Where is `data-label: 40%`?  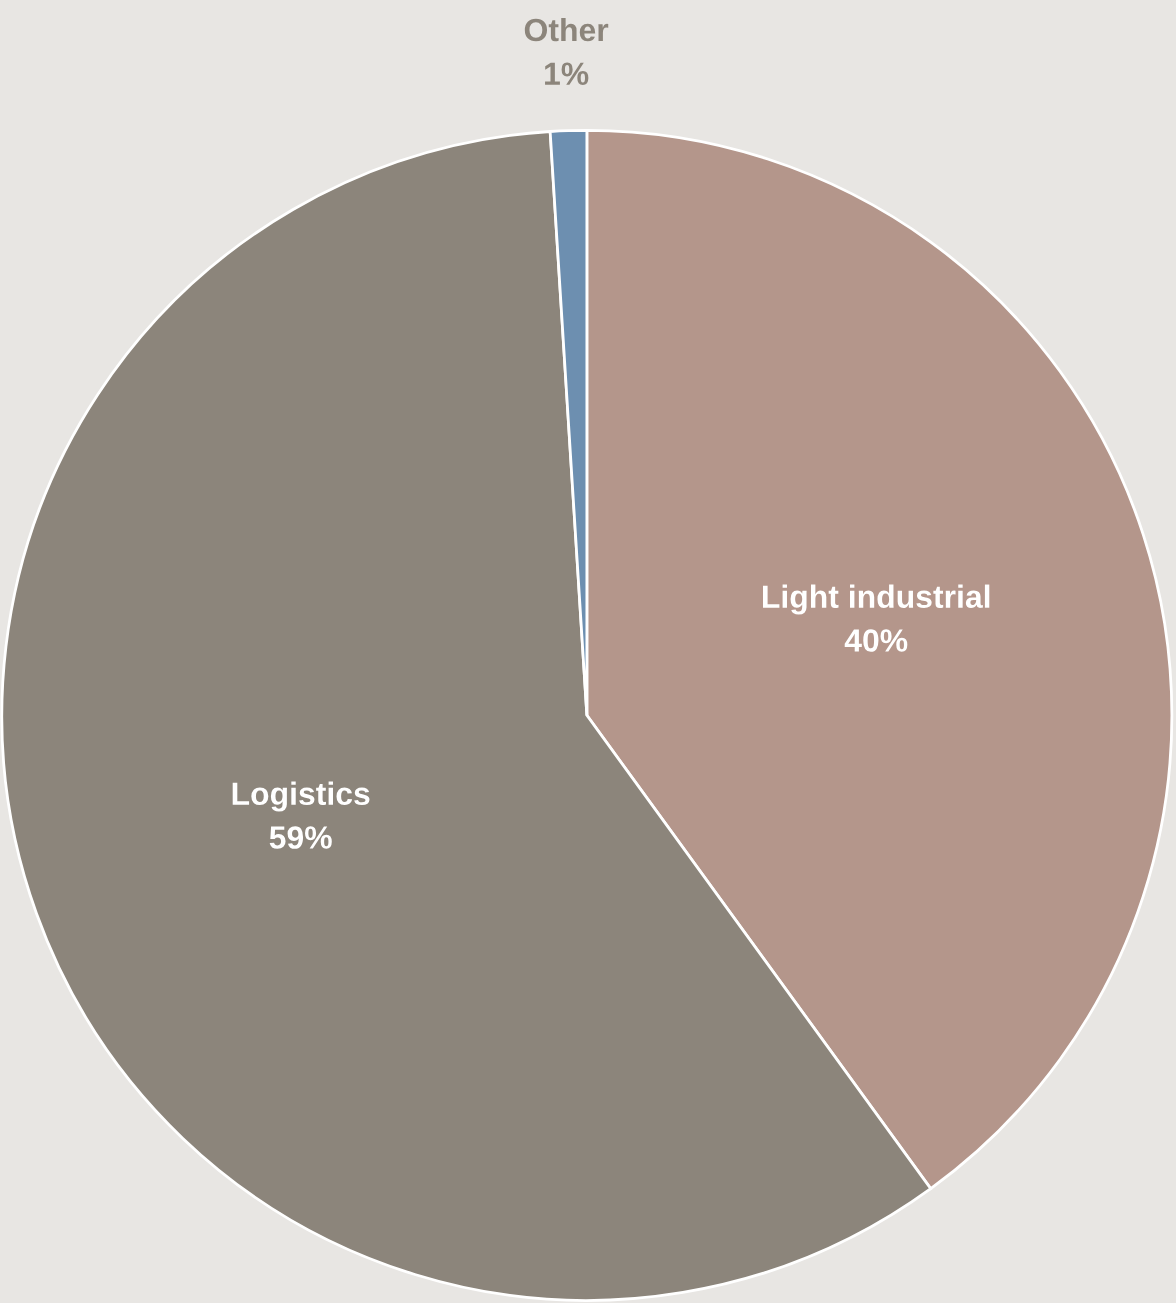 data-label: 40% is located at coordinates (876, 640).